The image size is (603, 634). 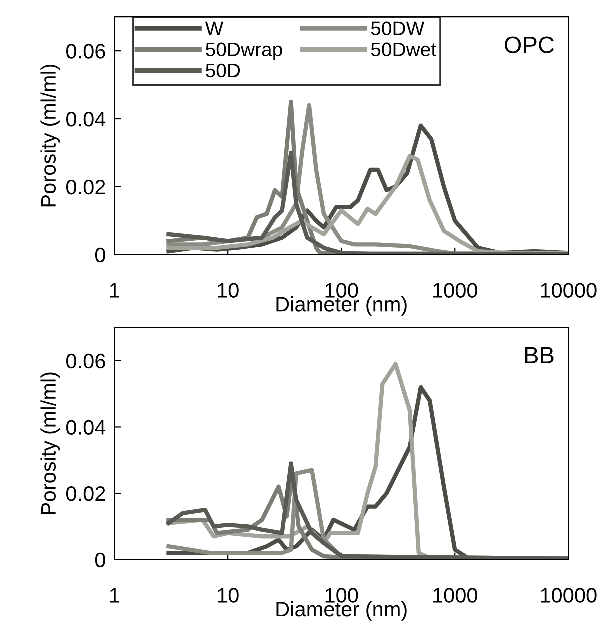 What do you see at coordinates (403, 49) in the screenshot?
I see `legend-label: 50Dwet` at bounding box center [403, 49].